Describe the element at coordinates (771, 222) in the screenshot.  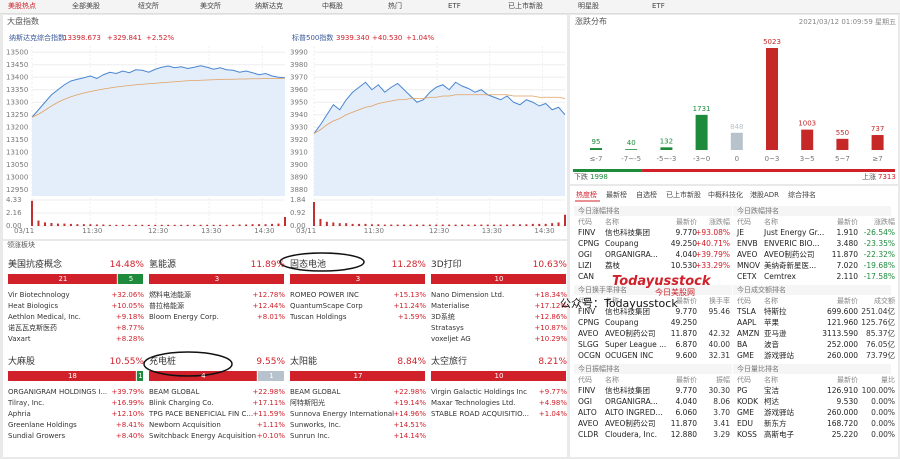
I see `cell: 名称` at that location.